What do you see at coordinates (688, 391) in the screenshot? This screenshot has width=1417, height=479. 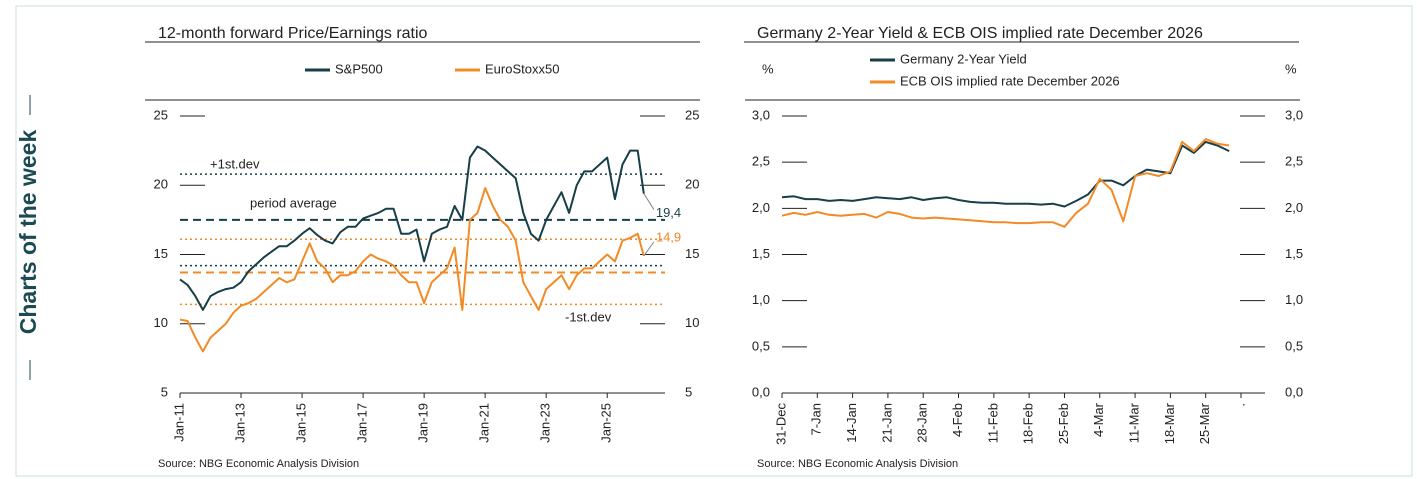 I see `y2-tick-label: 5` at bounding box center [688, 391].